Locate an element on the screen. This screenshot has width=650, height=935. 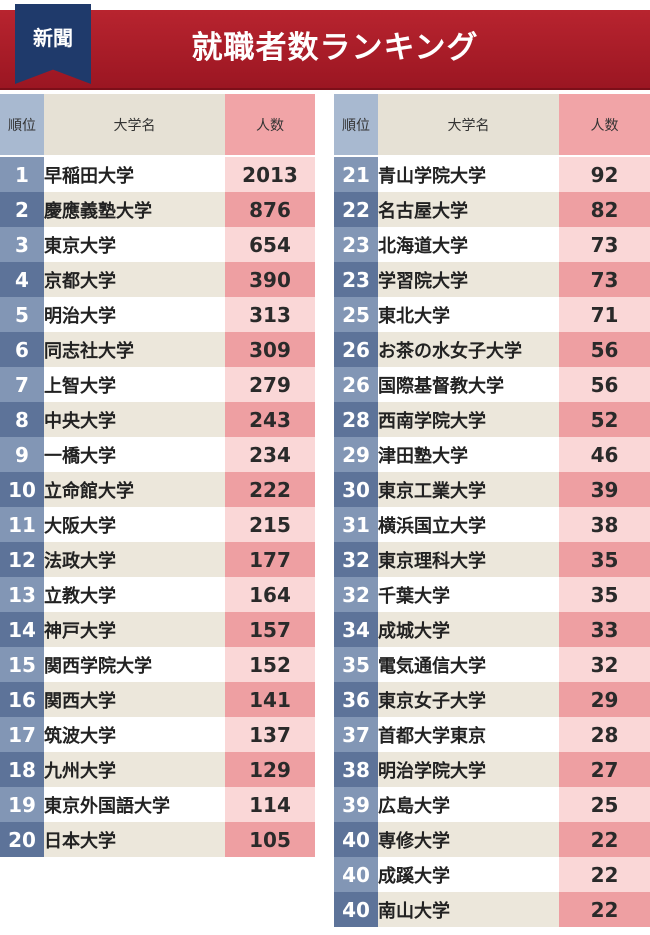
table-row: 22 名古屋大学 82 is located at coordinates (492, 209).